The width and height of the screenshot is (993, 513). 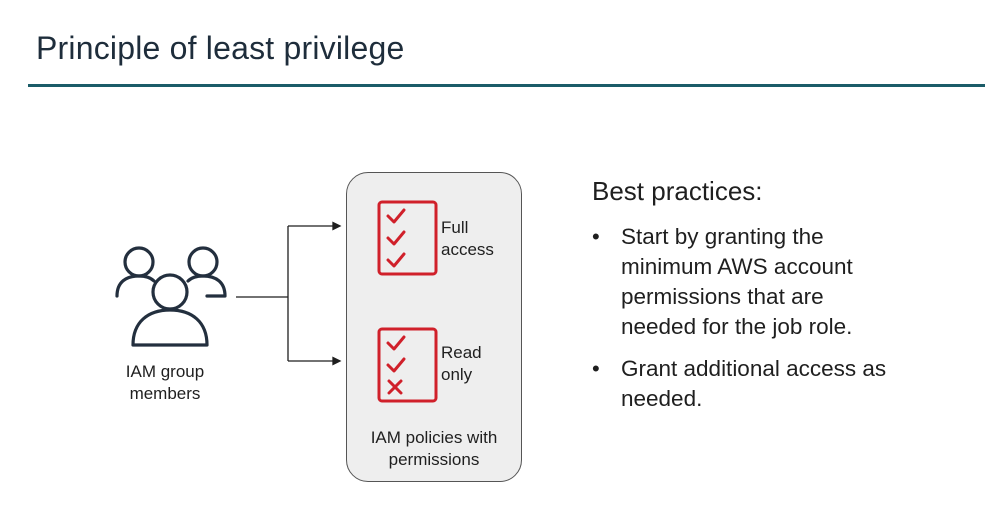 I want to click on policies-caption-line1: IAM policies with, so click(x=434, y=437).